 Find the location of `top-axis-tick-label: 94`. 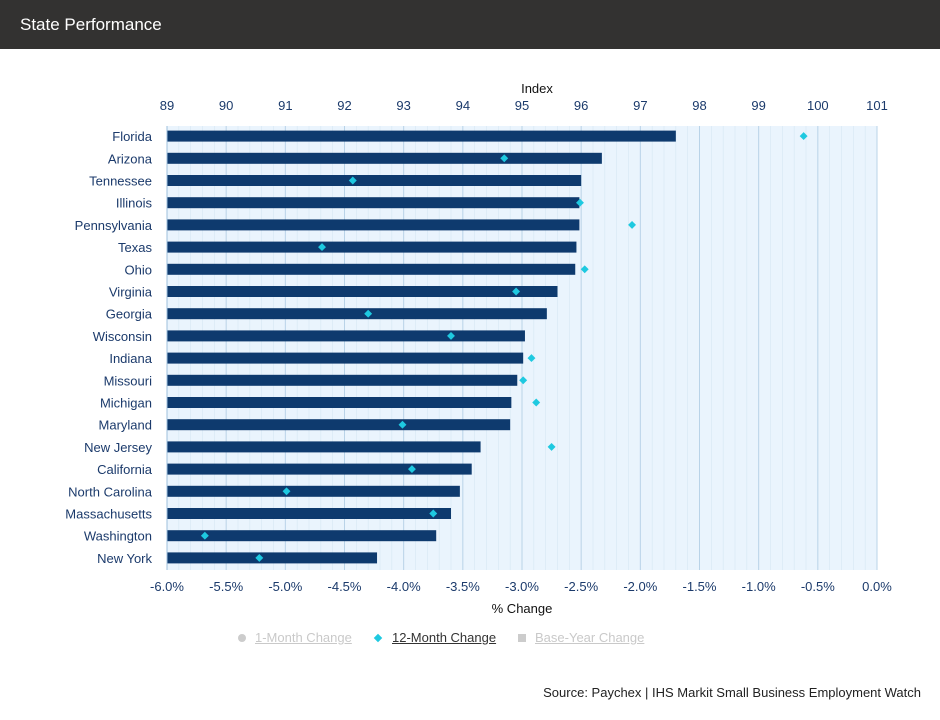

top-axis-tick-label: 94 is located at coordinates (463, 105).